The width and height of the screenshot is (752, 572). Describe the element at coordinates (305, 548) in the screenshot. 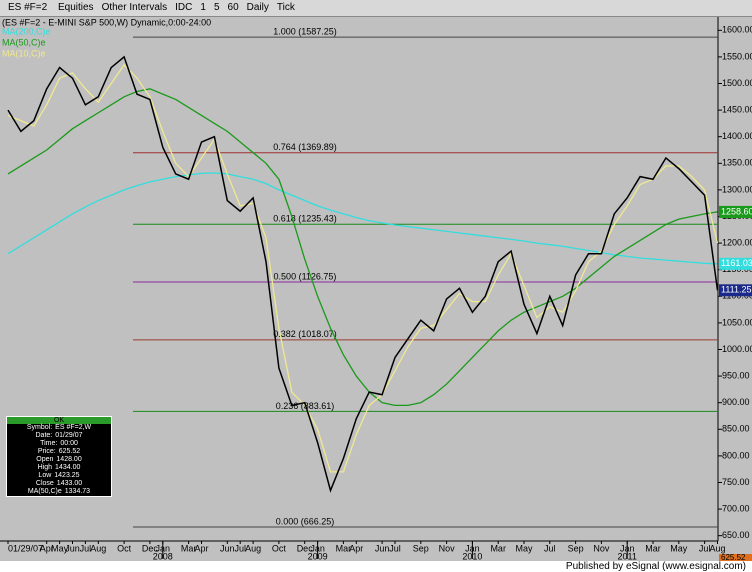

I see `x-tick-label: Dec` at that location.